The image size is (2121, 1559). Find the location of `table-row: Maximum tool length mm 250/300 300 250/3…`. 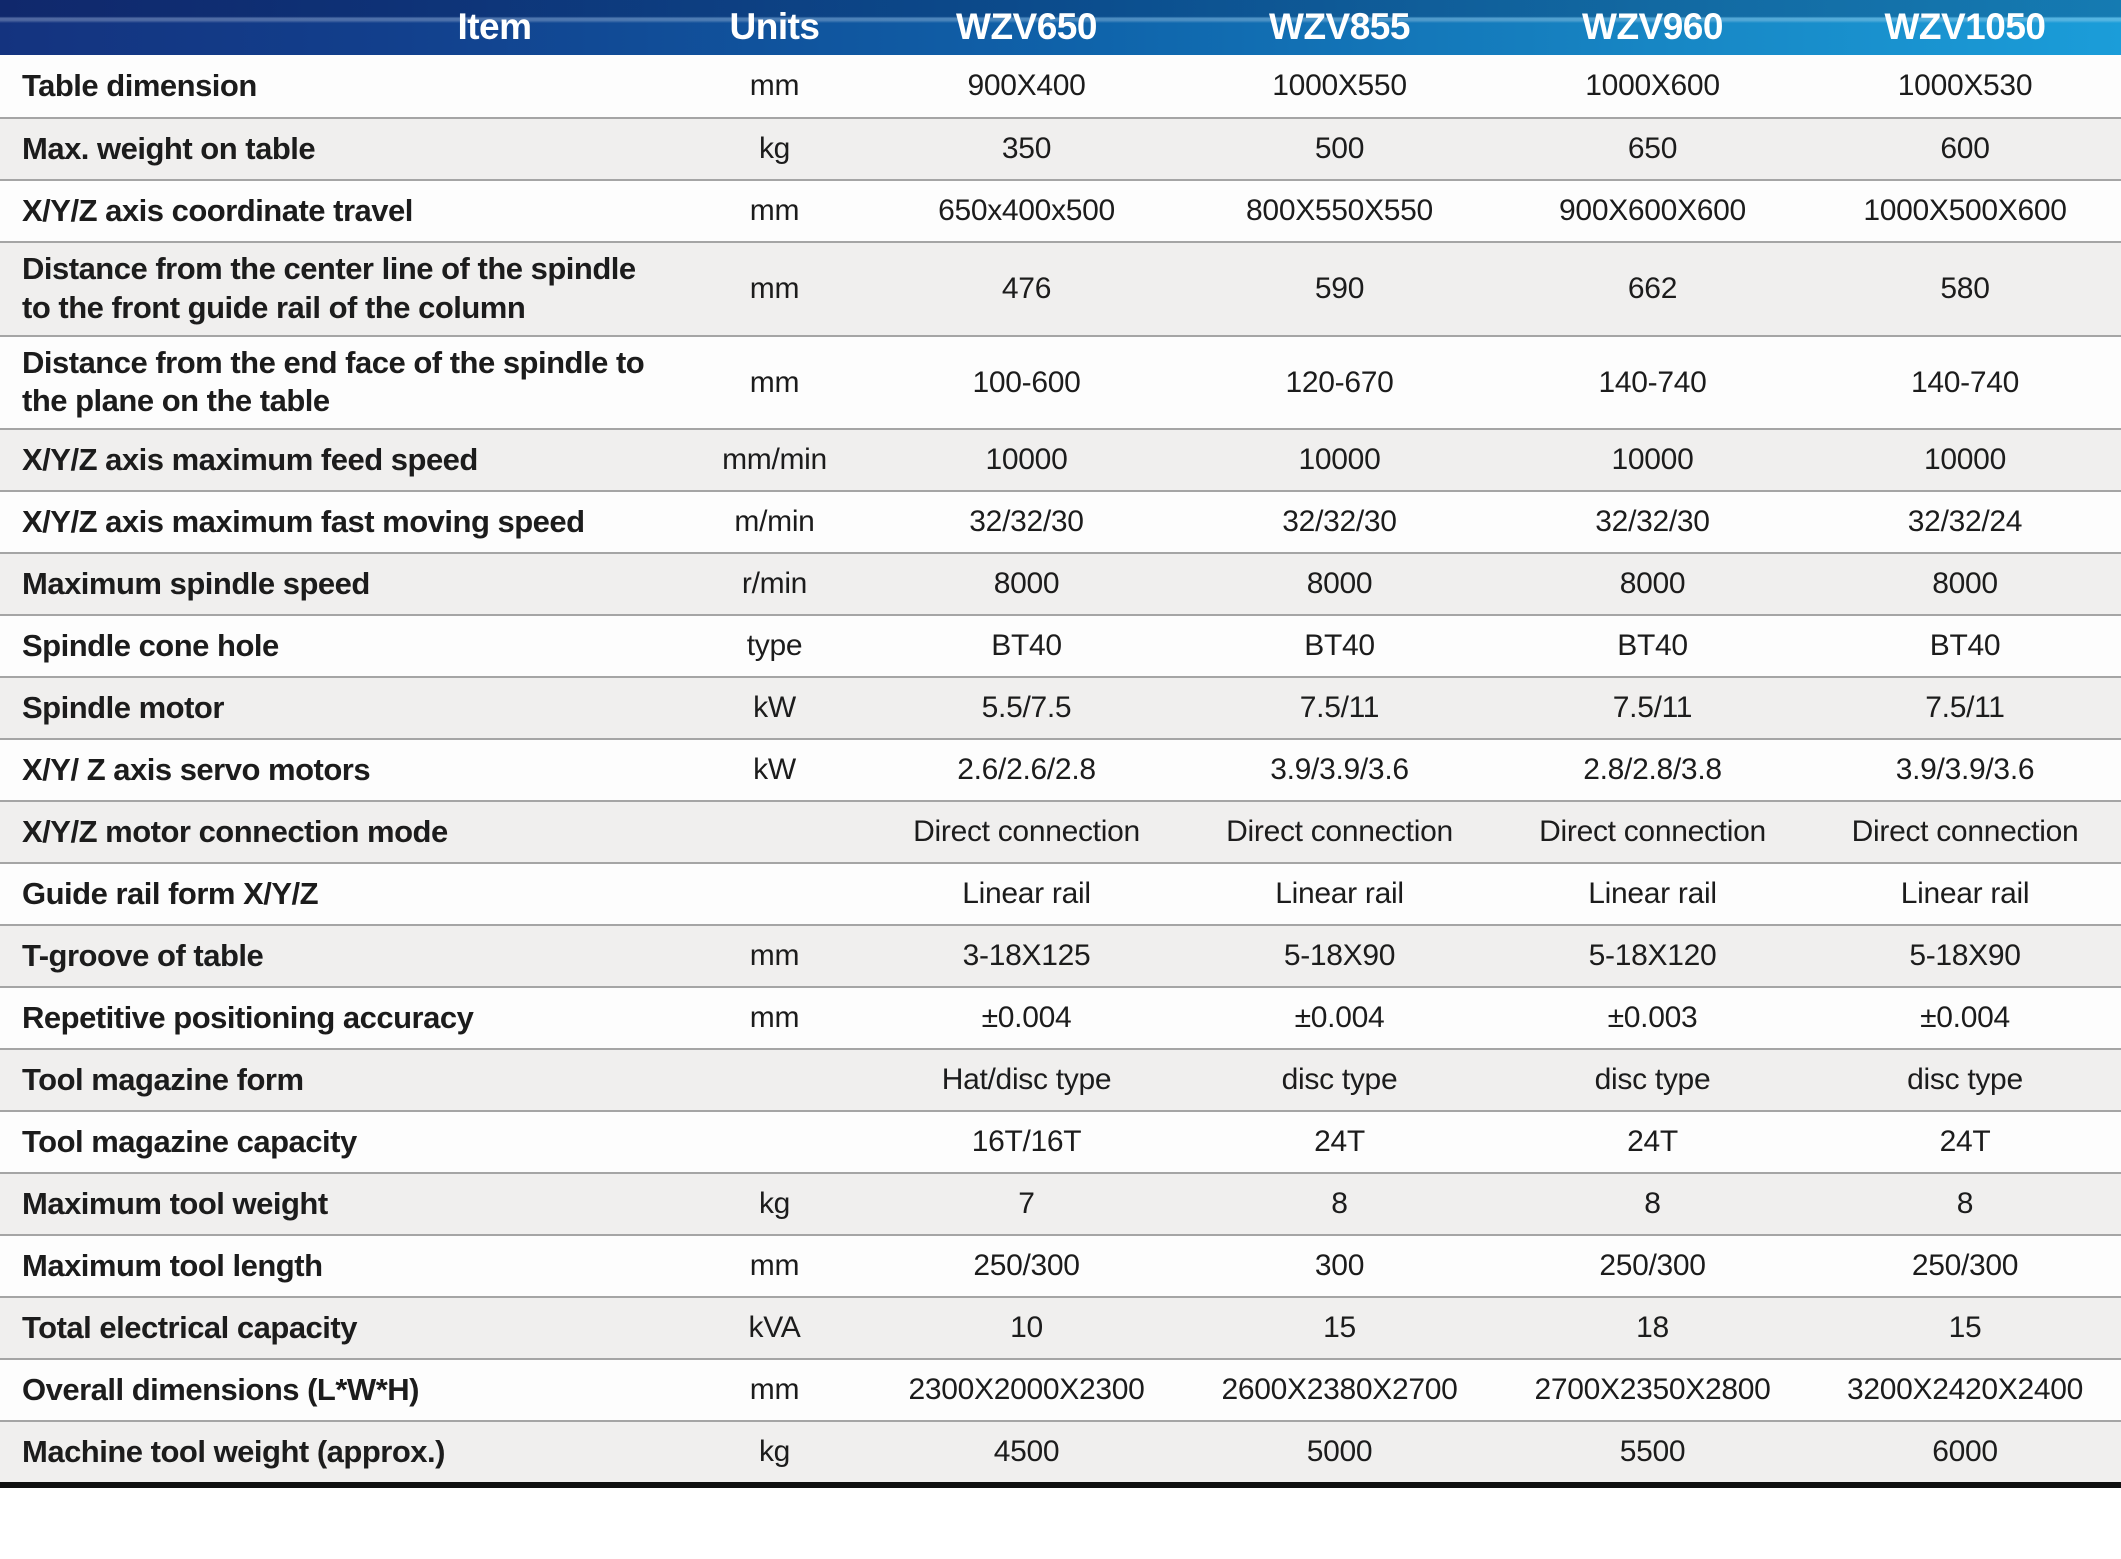

table-row: Maximum tool length mm 250/300 300 250/3… is located at coordinates (1060, 1265).